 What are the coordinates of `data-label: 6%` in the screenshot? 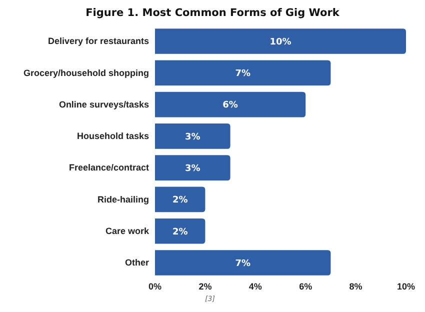 It's located at (230, 105).